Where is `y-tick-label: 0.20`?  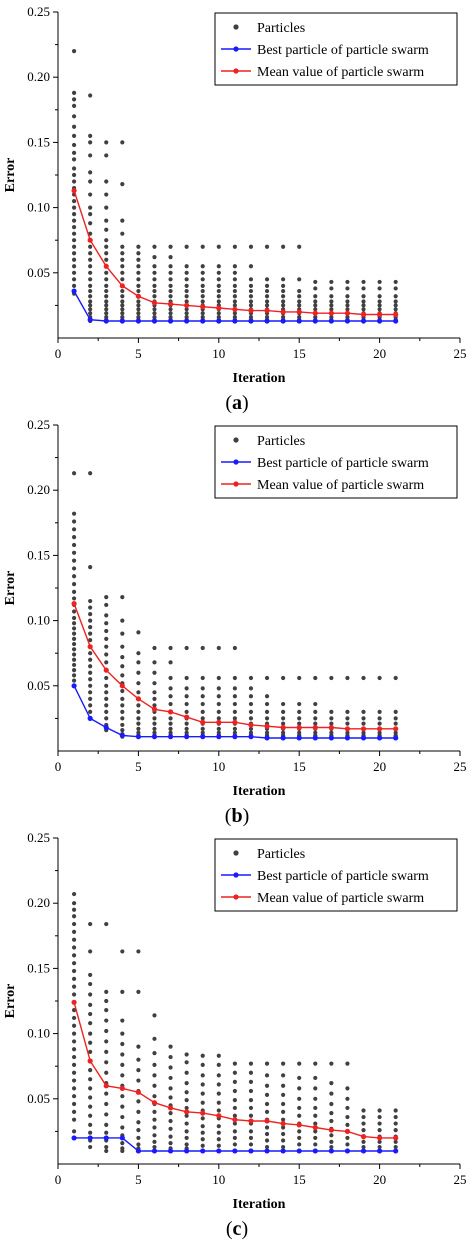 y-tick-label: 0.20 is located at coordinates (38, 902).